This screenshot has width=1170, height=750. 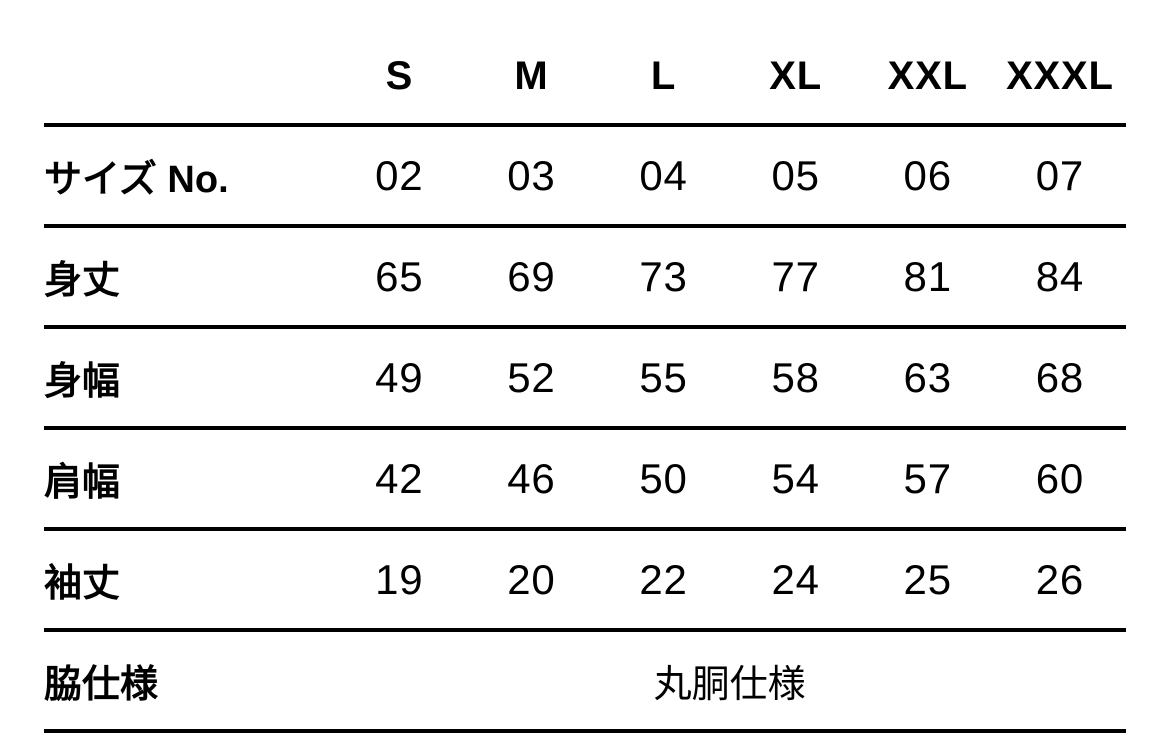 What do you see at coordinates (927, 78) in the screenshot?
I see `column-header-xxl: XXL` at bounding box center [927, 78].